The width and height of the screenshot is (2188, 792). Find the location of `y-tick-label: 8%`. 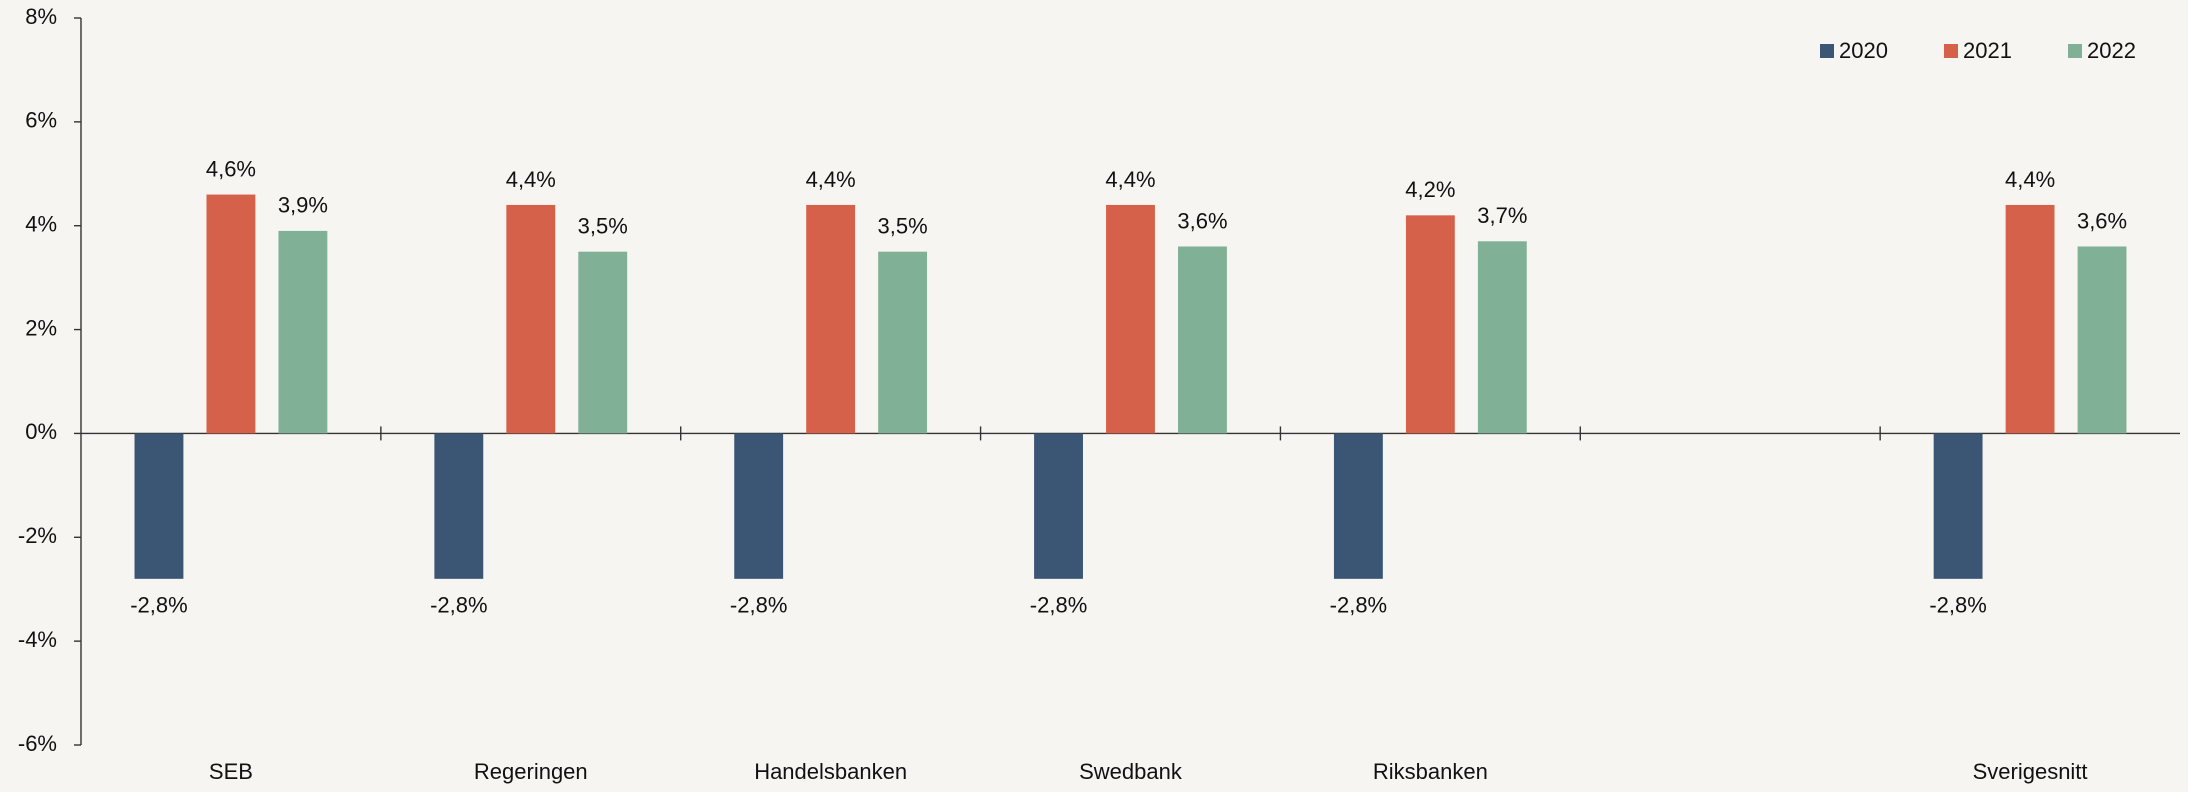

y-tick-label: 8% is located at coordinates (41, 16).